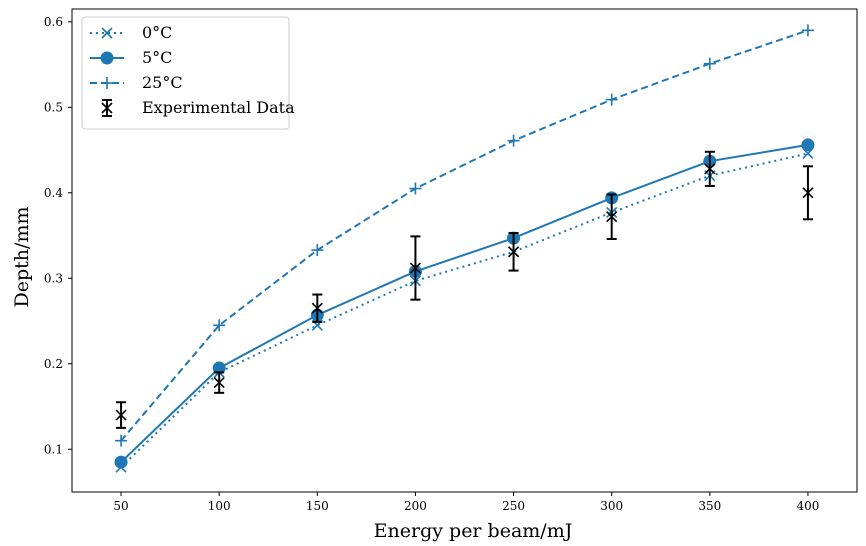  Describe the element at coordinates (120, 506) in the screenshot. I see `x-tick-label: 50` at that location.